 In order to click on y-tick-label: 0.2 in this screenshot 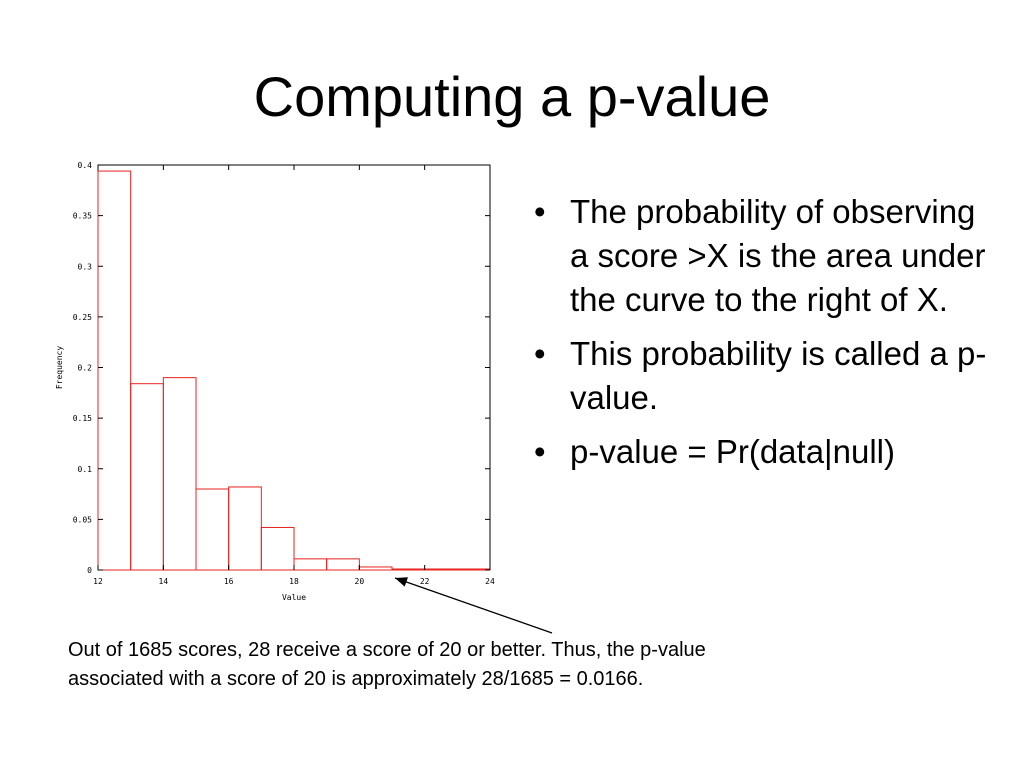, I will do `click(85, 368)`.